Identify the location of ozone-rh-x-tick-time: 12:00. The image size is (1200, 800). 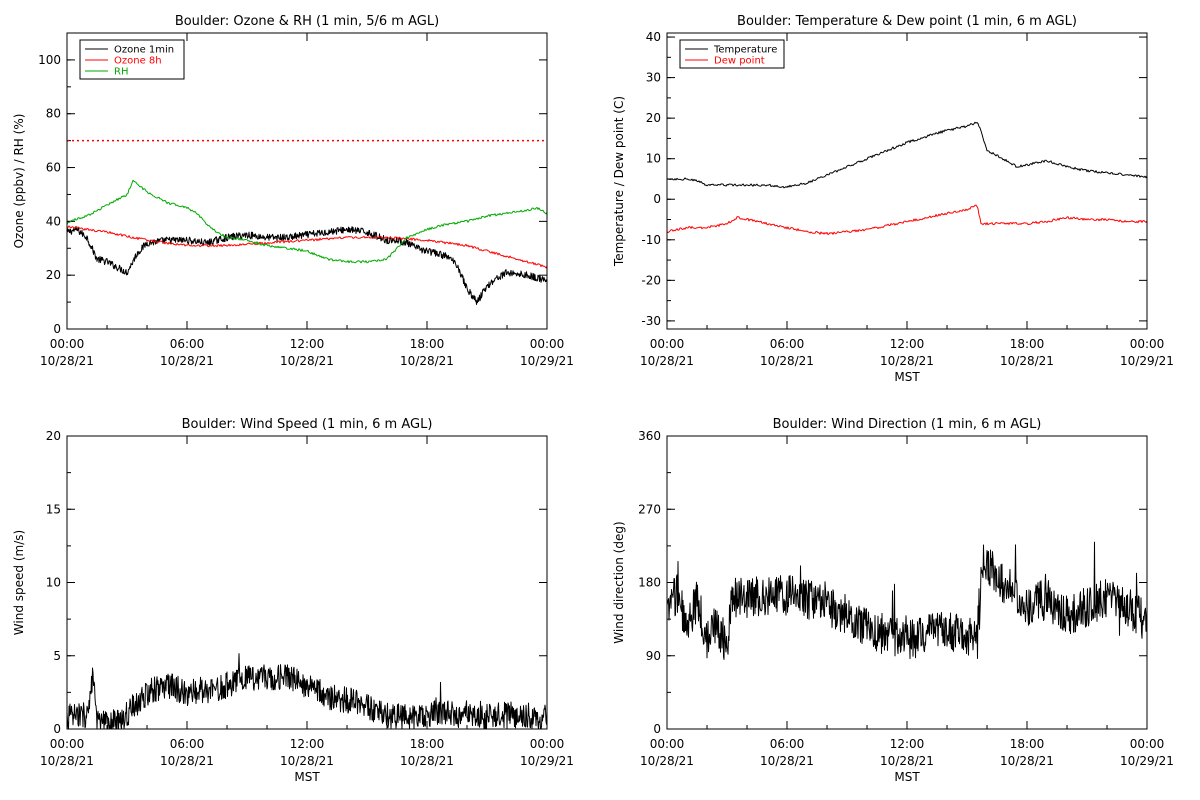
(307, 344).